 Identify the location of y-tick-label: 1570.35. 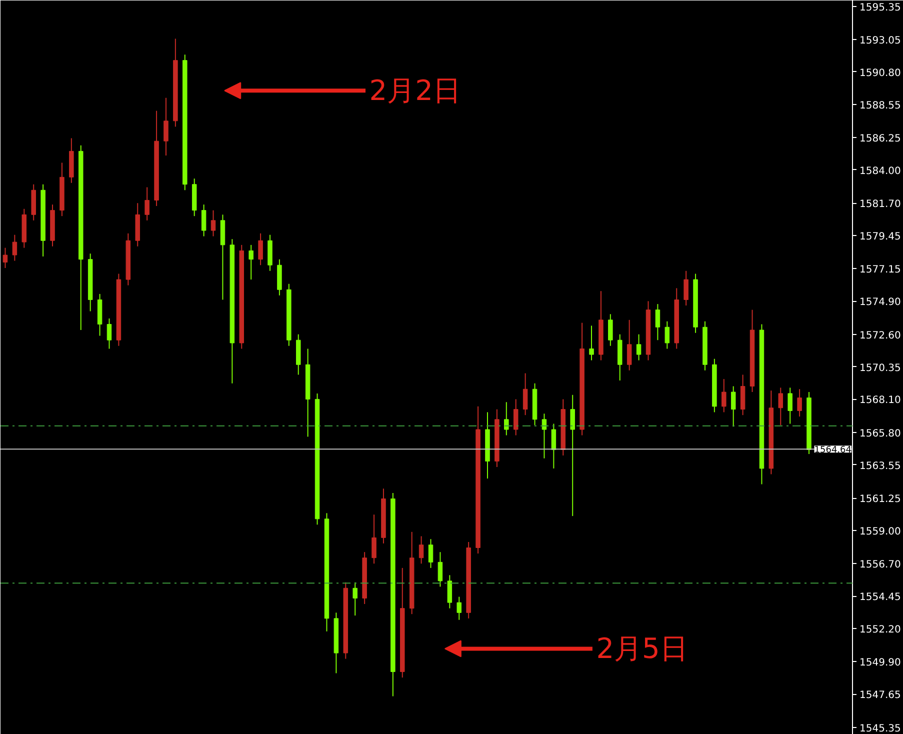
(880, 368).